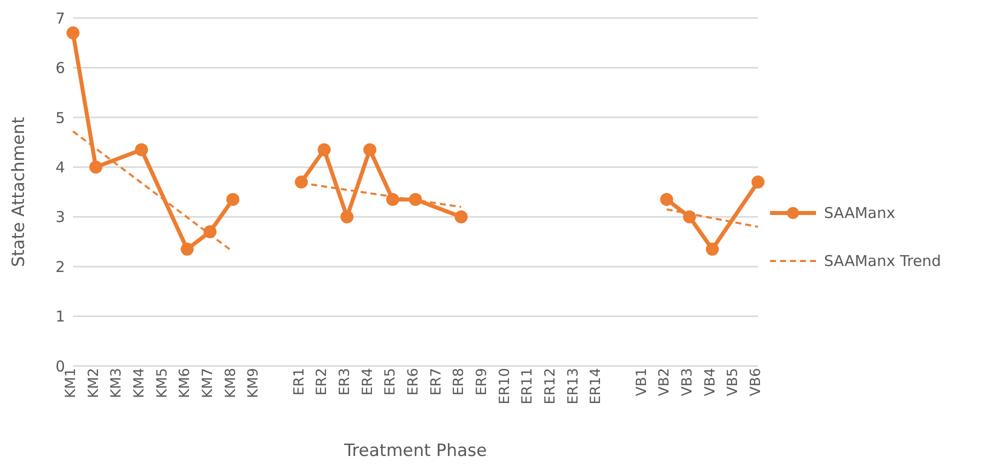 This screenshot has height=474, width=986. What do you see at coordinates (642, 382) in the screenshot?
I see `x-tick-label: VB1` at bounding box center [642, 382].